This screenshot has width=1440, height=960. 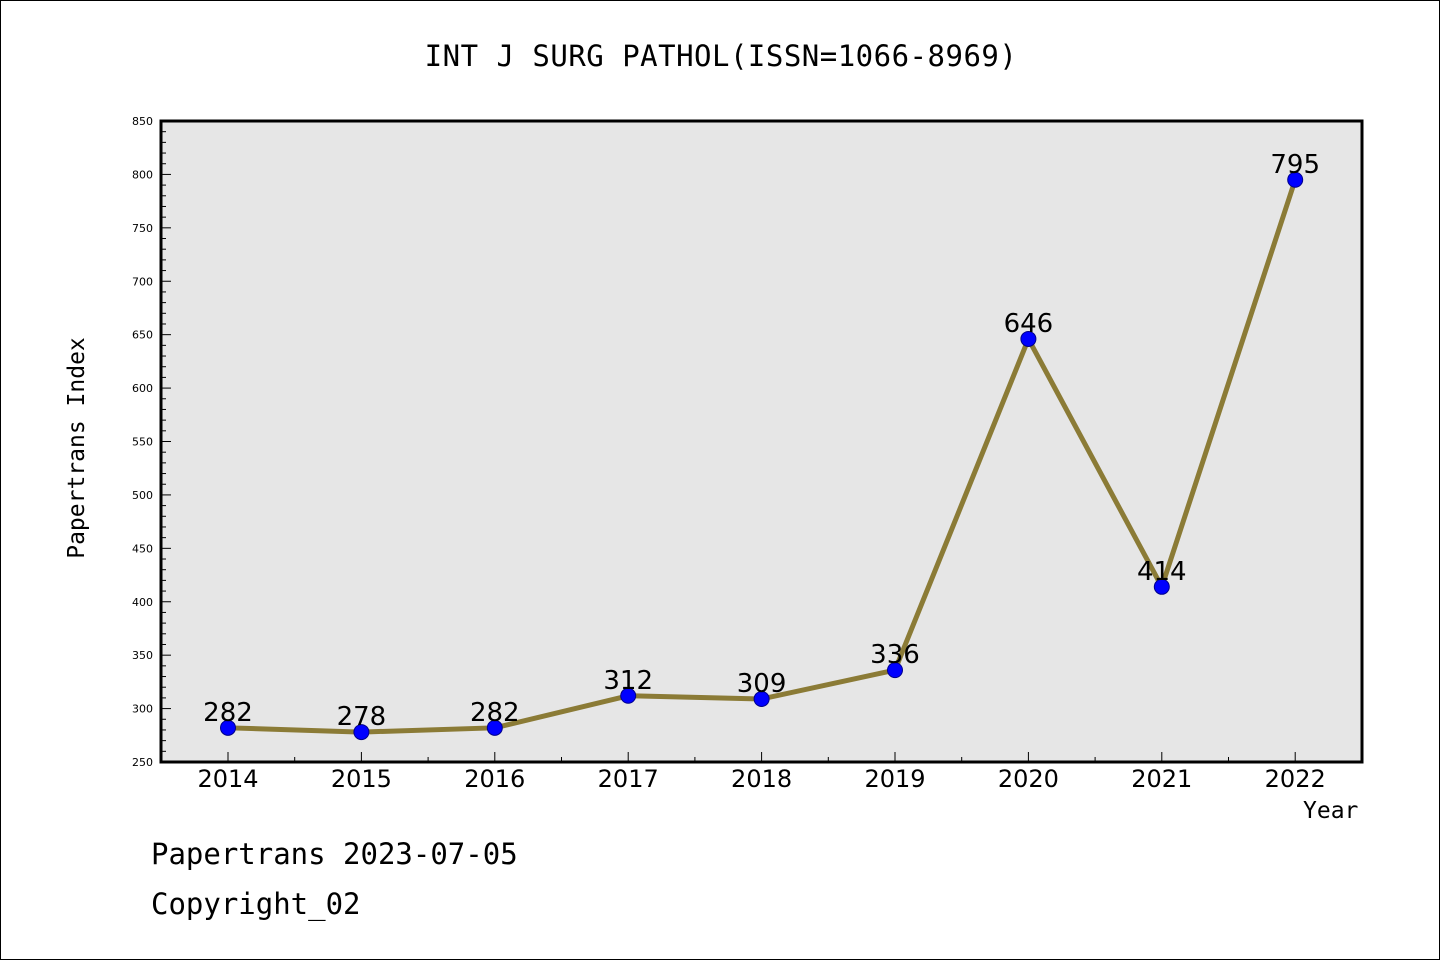 What do you see at coordinates (1028, 779) in the screenshot?
I see `x-tick-label: 2020` at bounding box center [1028, 779].